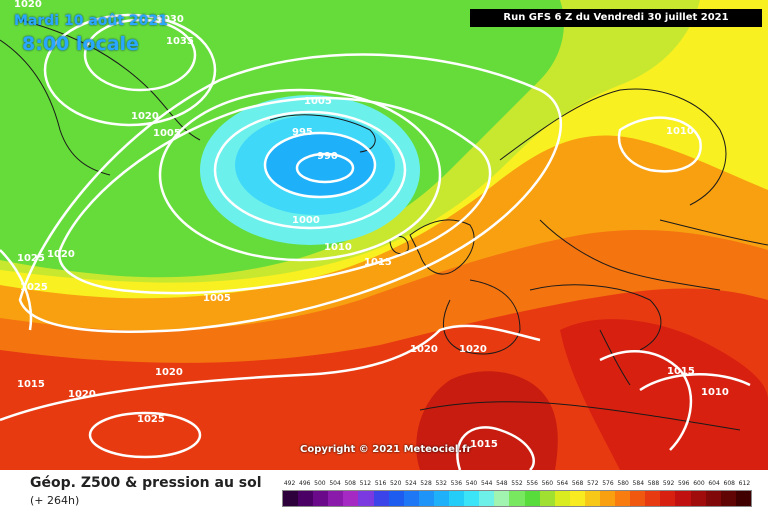  Describe the element at coordinates (322, 133) in the screenshot. I see `iceland-coast` at that location.